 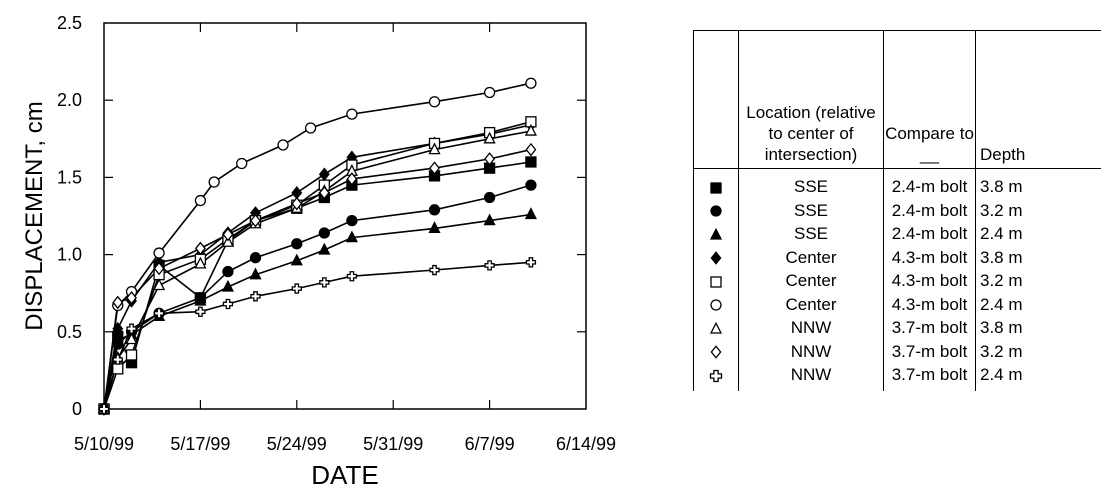 What do you see at coordinates (104, 444) in the screenshot?
I see `x-tick-label: 5/10/99` at bounding box center [104, 444].